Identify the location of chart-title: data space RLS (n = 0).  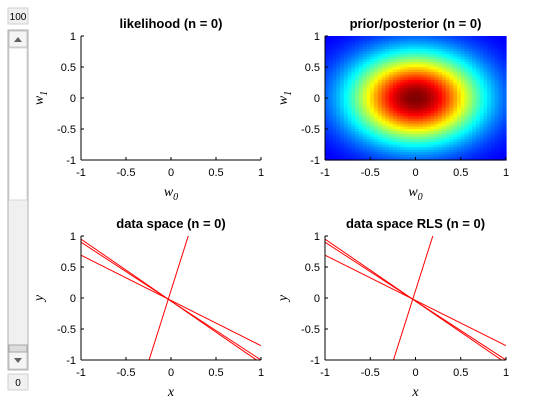
(415, 223).